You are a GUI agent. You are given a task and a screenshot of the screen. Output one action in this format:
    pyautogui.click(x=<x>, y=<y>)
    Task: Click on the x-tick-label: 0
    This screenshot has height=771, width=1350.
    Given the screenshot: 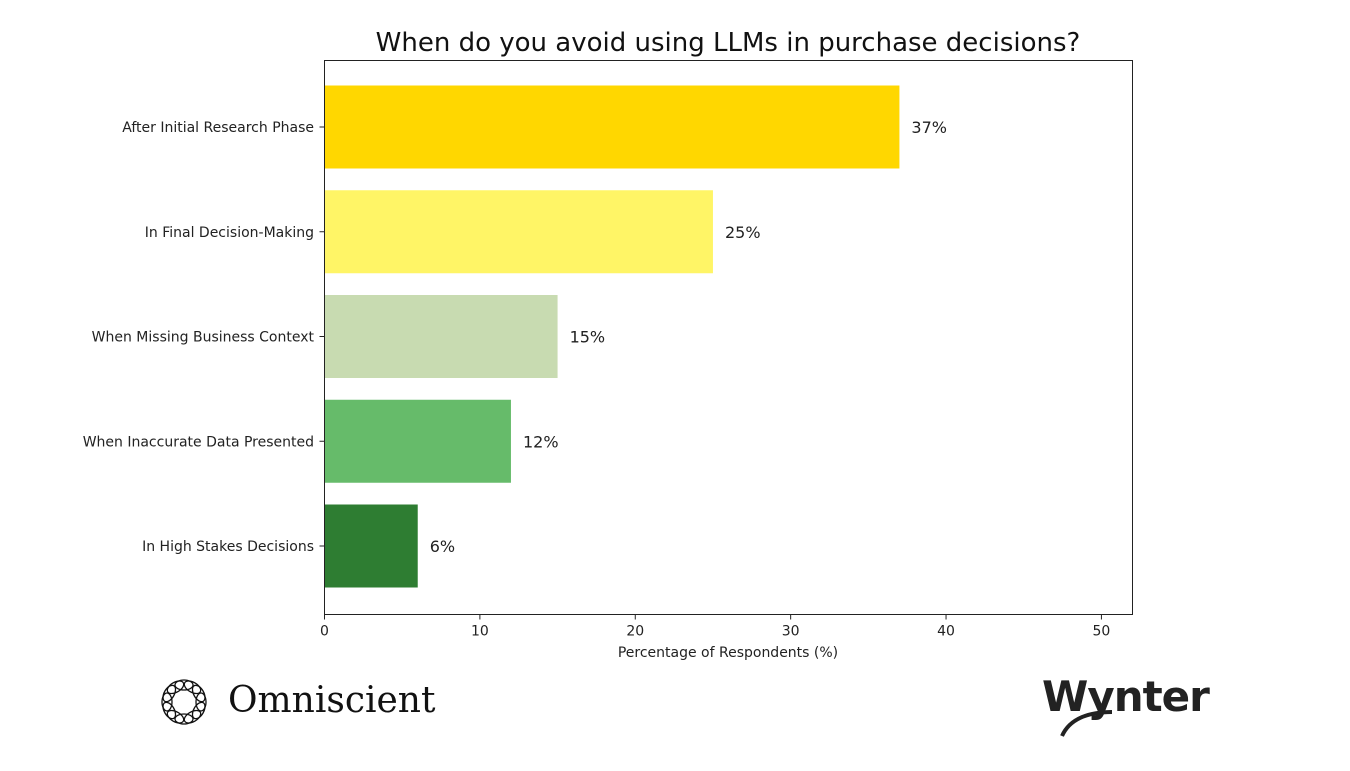 What is the action you would take?
    pyautogui.click(x=324, y=632)
    